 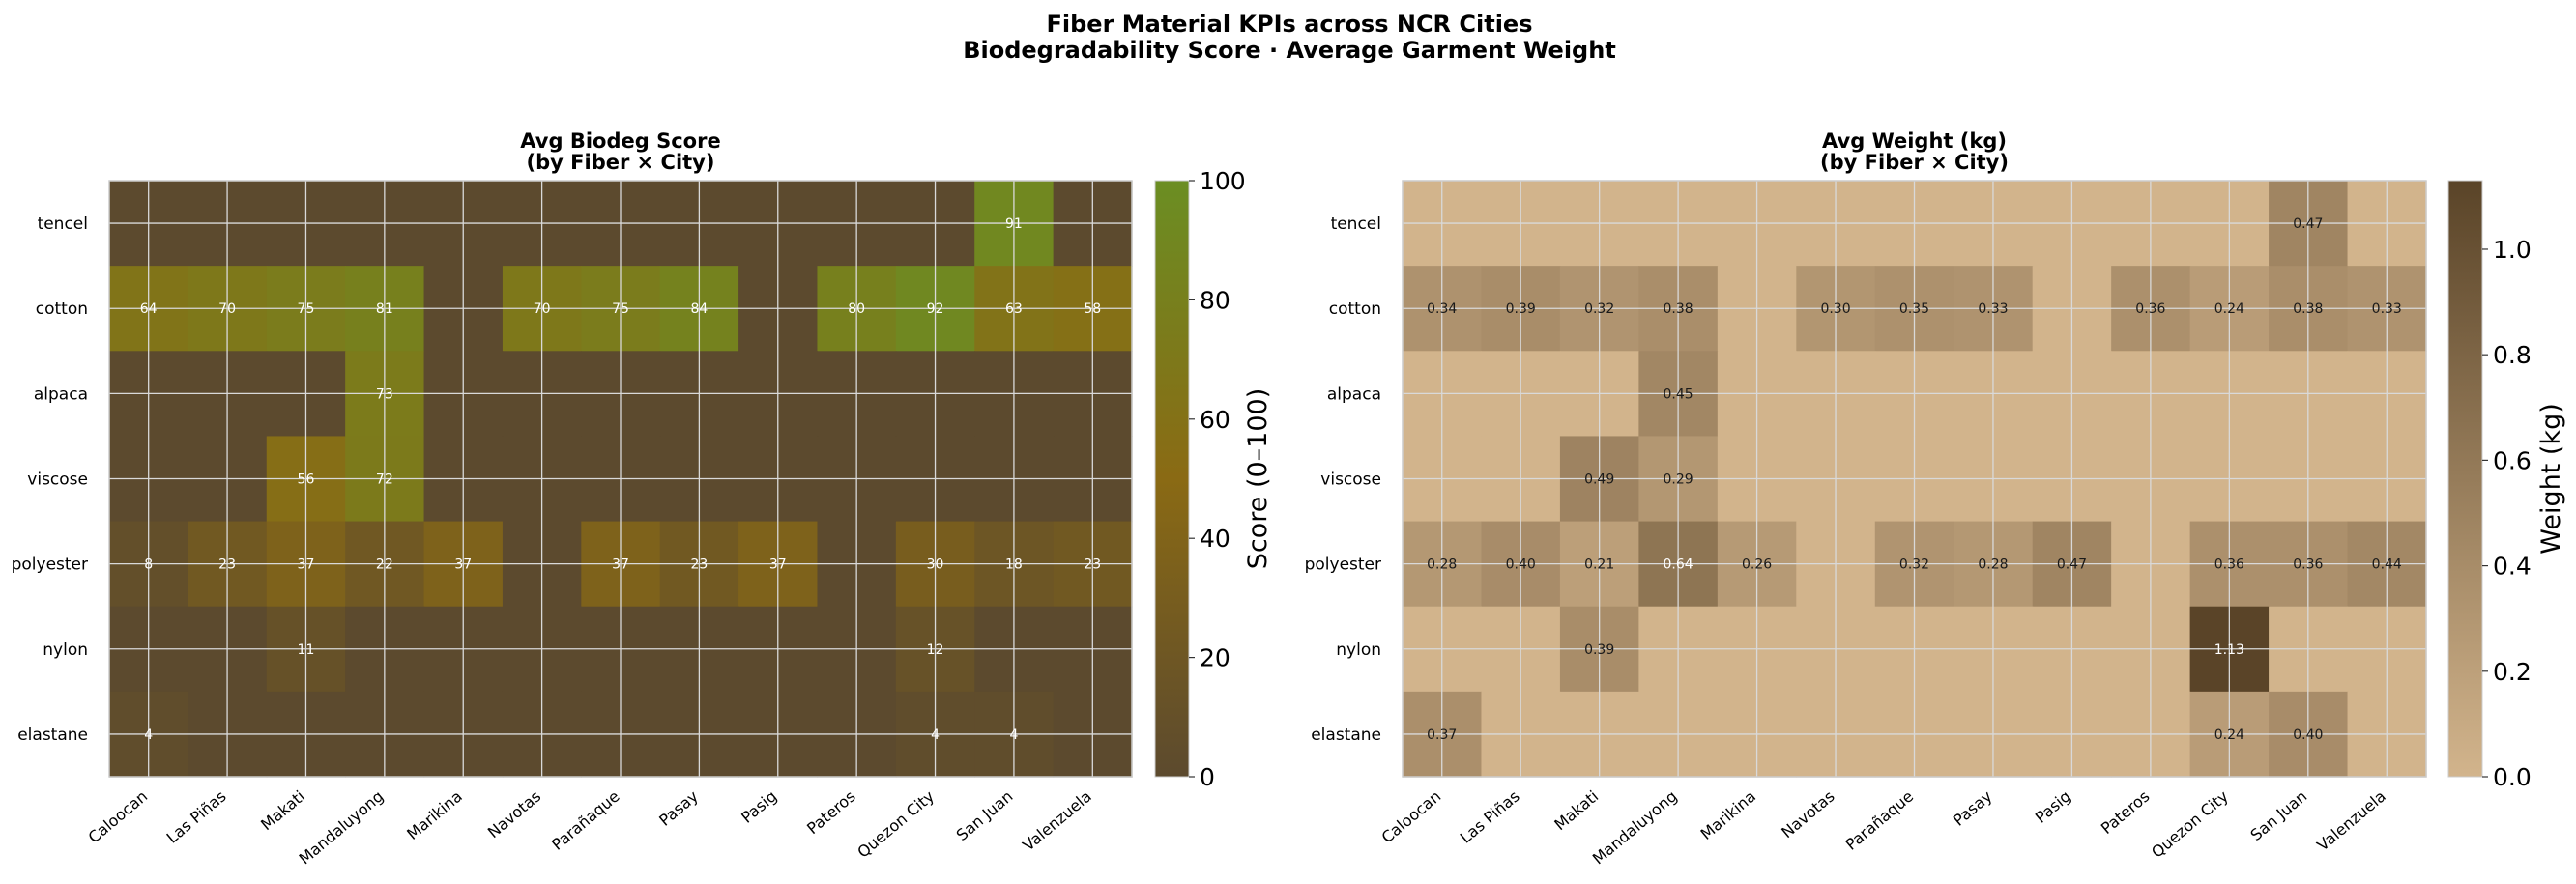 What do you see at coordinates (1808, 815) in the screenshot?
I see `col-tick-label: Navotas` at bounding box center [1808, 815].